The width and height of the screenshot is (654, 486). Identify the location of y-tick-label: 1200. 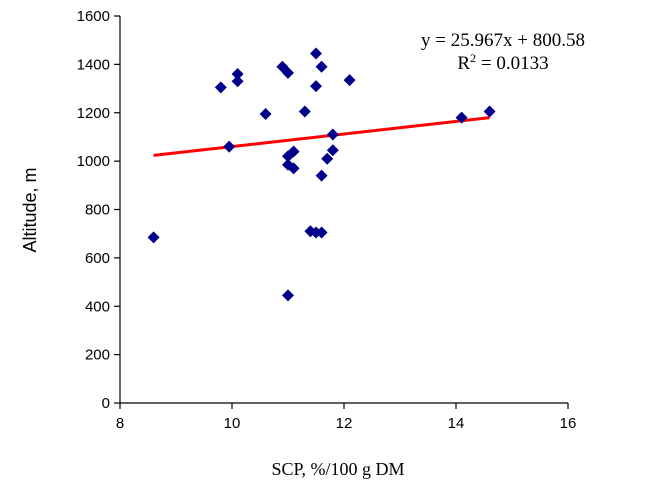
(93, 113).